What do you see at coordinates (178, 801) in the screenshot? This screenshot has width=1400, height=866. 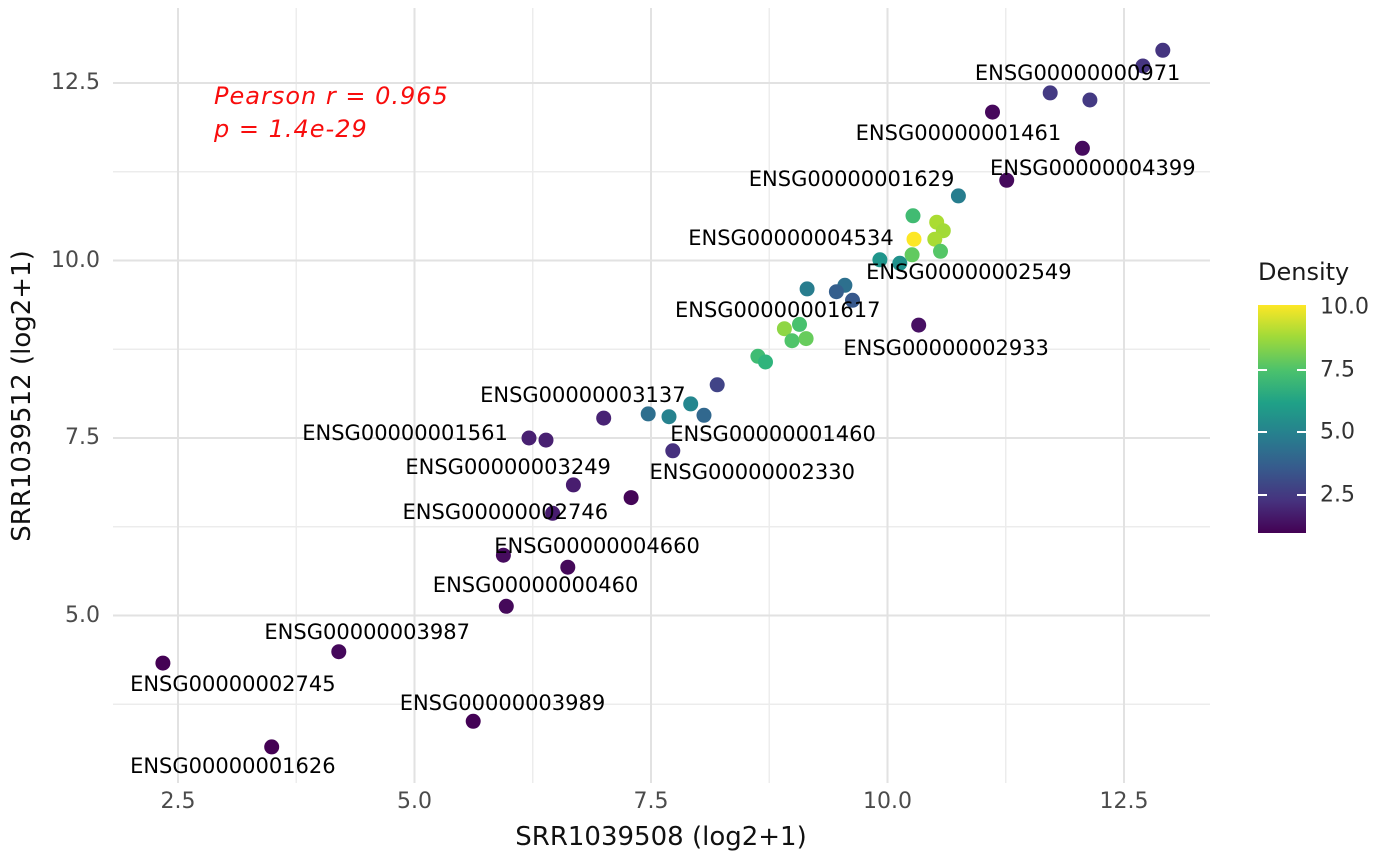 I see `x-axis-tick-label: 2.5` at bounding box center [178, 801].